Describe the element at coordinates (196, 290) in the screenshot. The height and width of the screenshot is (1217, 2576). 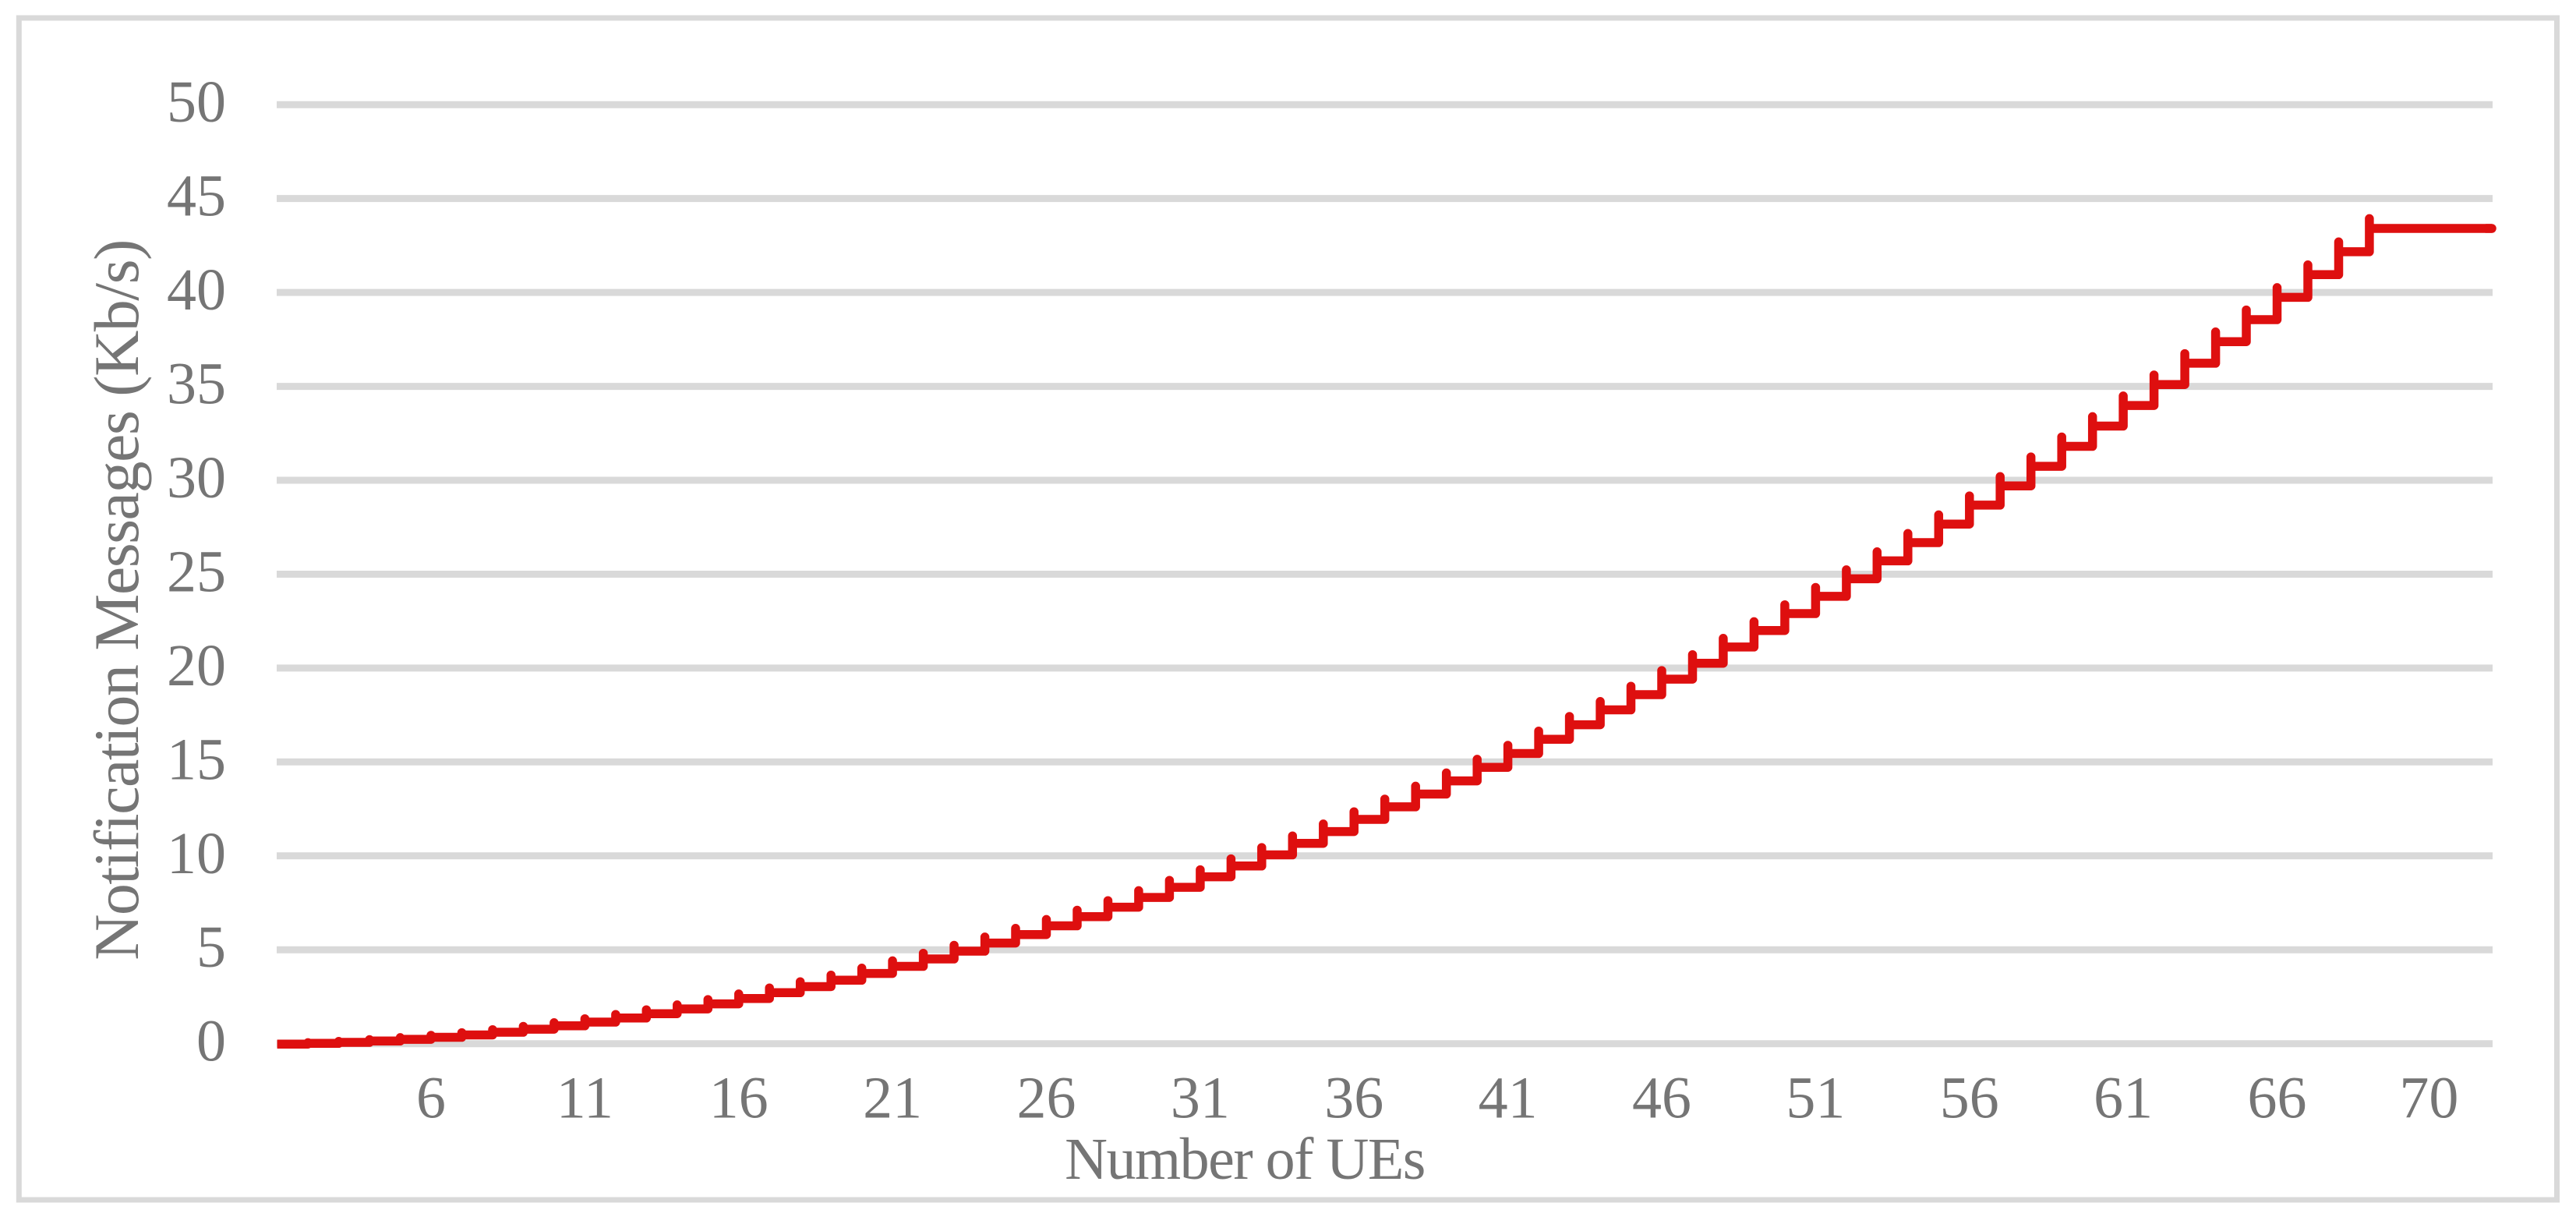
I see `svg-text: 40` at that location.